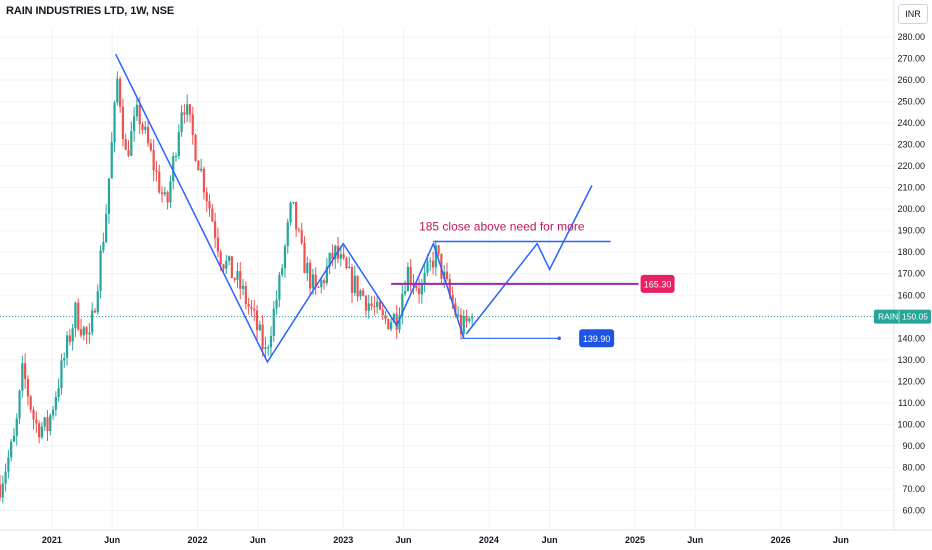  I want to click on price-tick-label: 60.00, so click(913, 510).